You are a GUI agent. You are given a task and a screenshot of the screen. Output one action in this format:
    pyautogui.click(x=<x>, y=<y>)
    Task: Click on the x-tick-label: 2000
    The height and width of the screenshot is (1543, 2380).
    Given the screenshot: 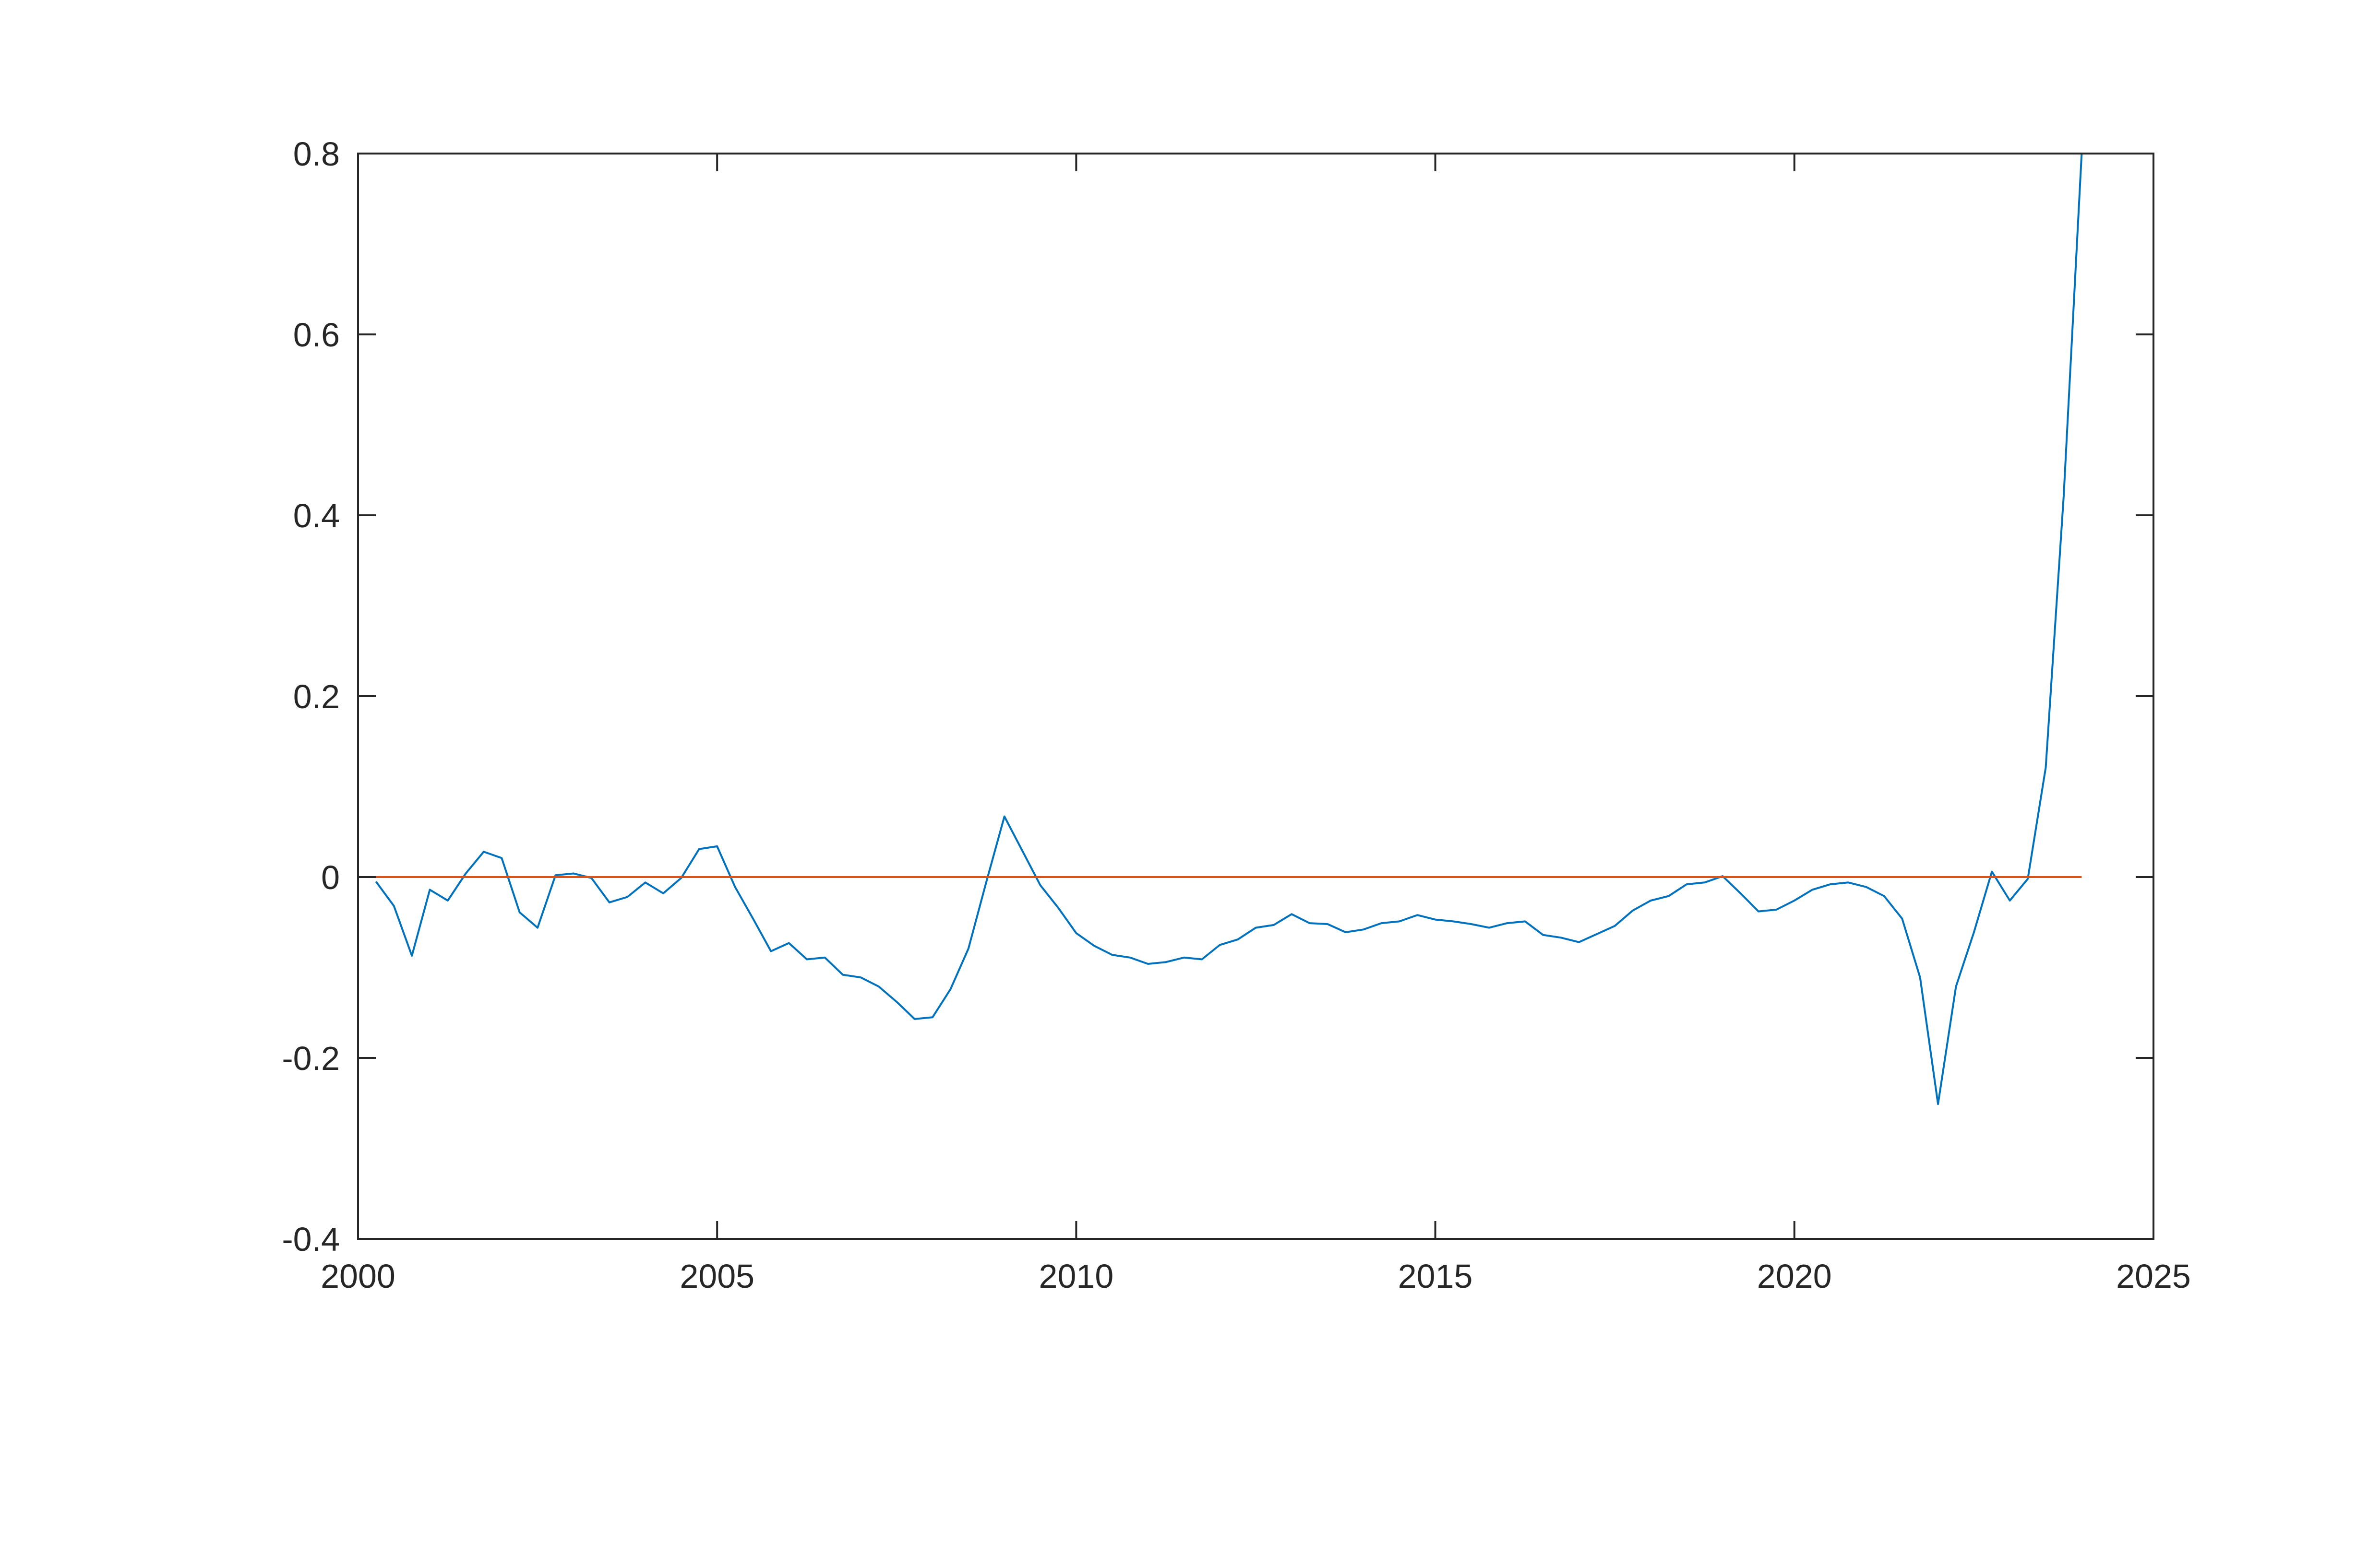 What is the action you would take?
    pyautogui.click(x=358, y=1276)
    